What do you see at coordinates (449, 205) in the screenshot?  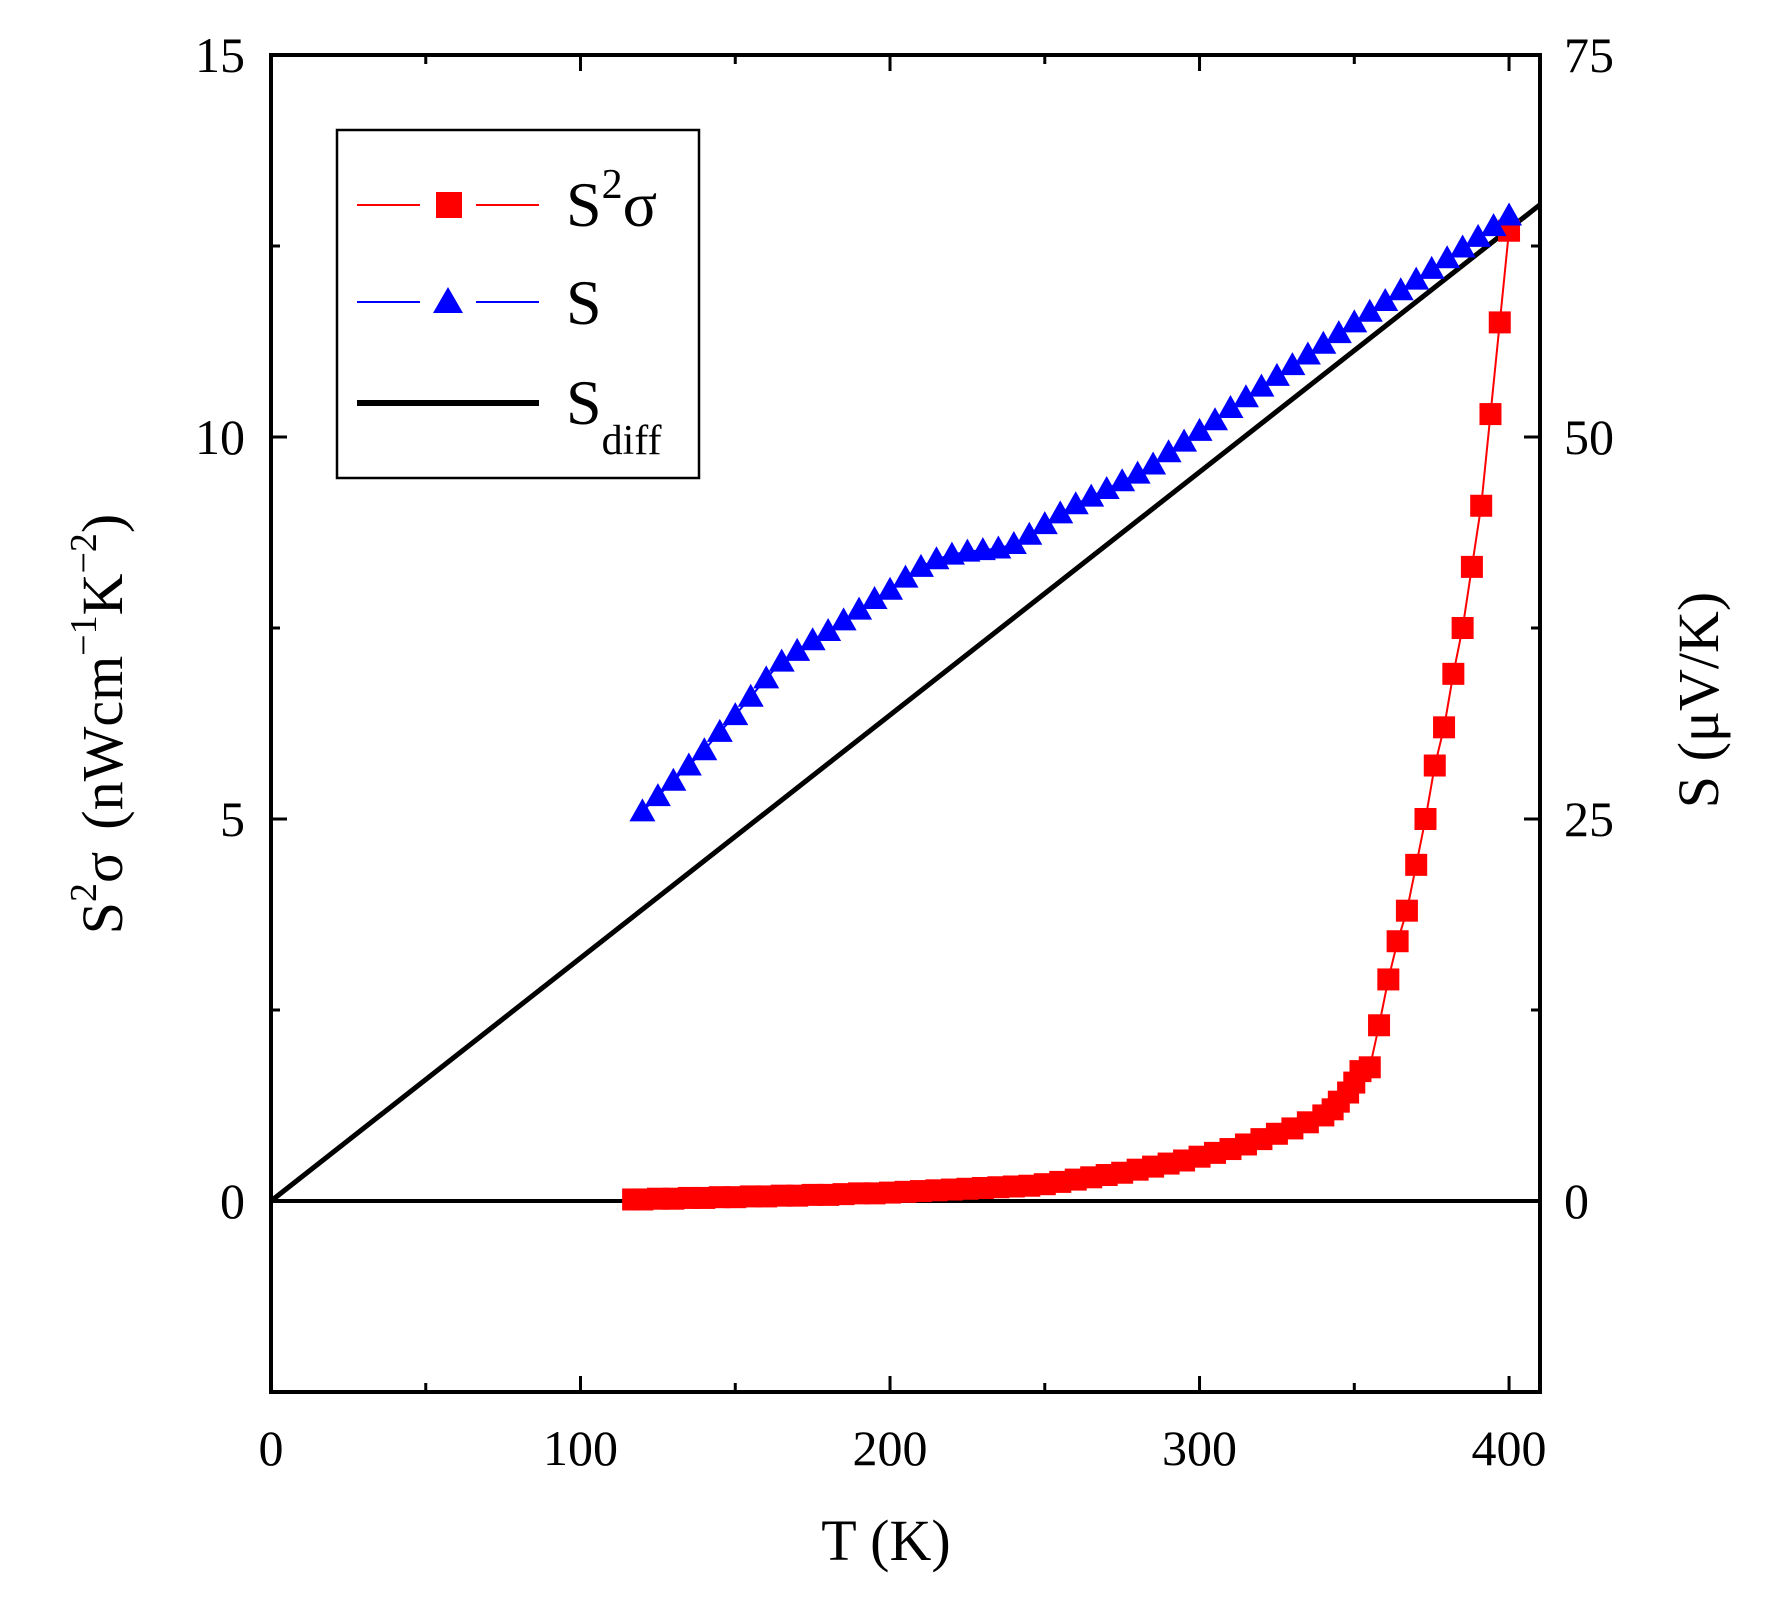 I see `legend-marker-square` at bounding box center [449, 205].